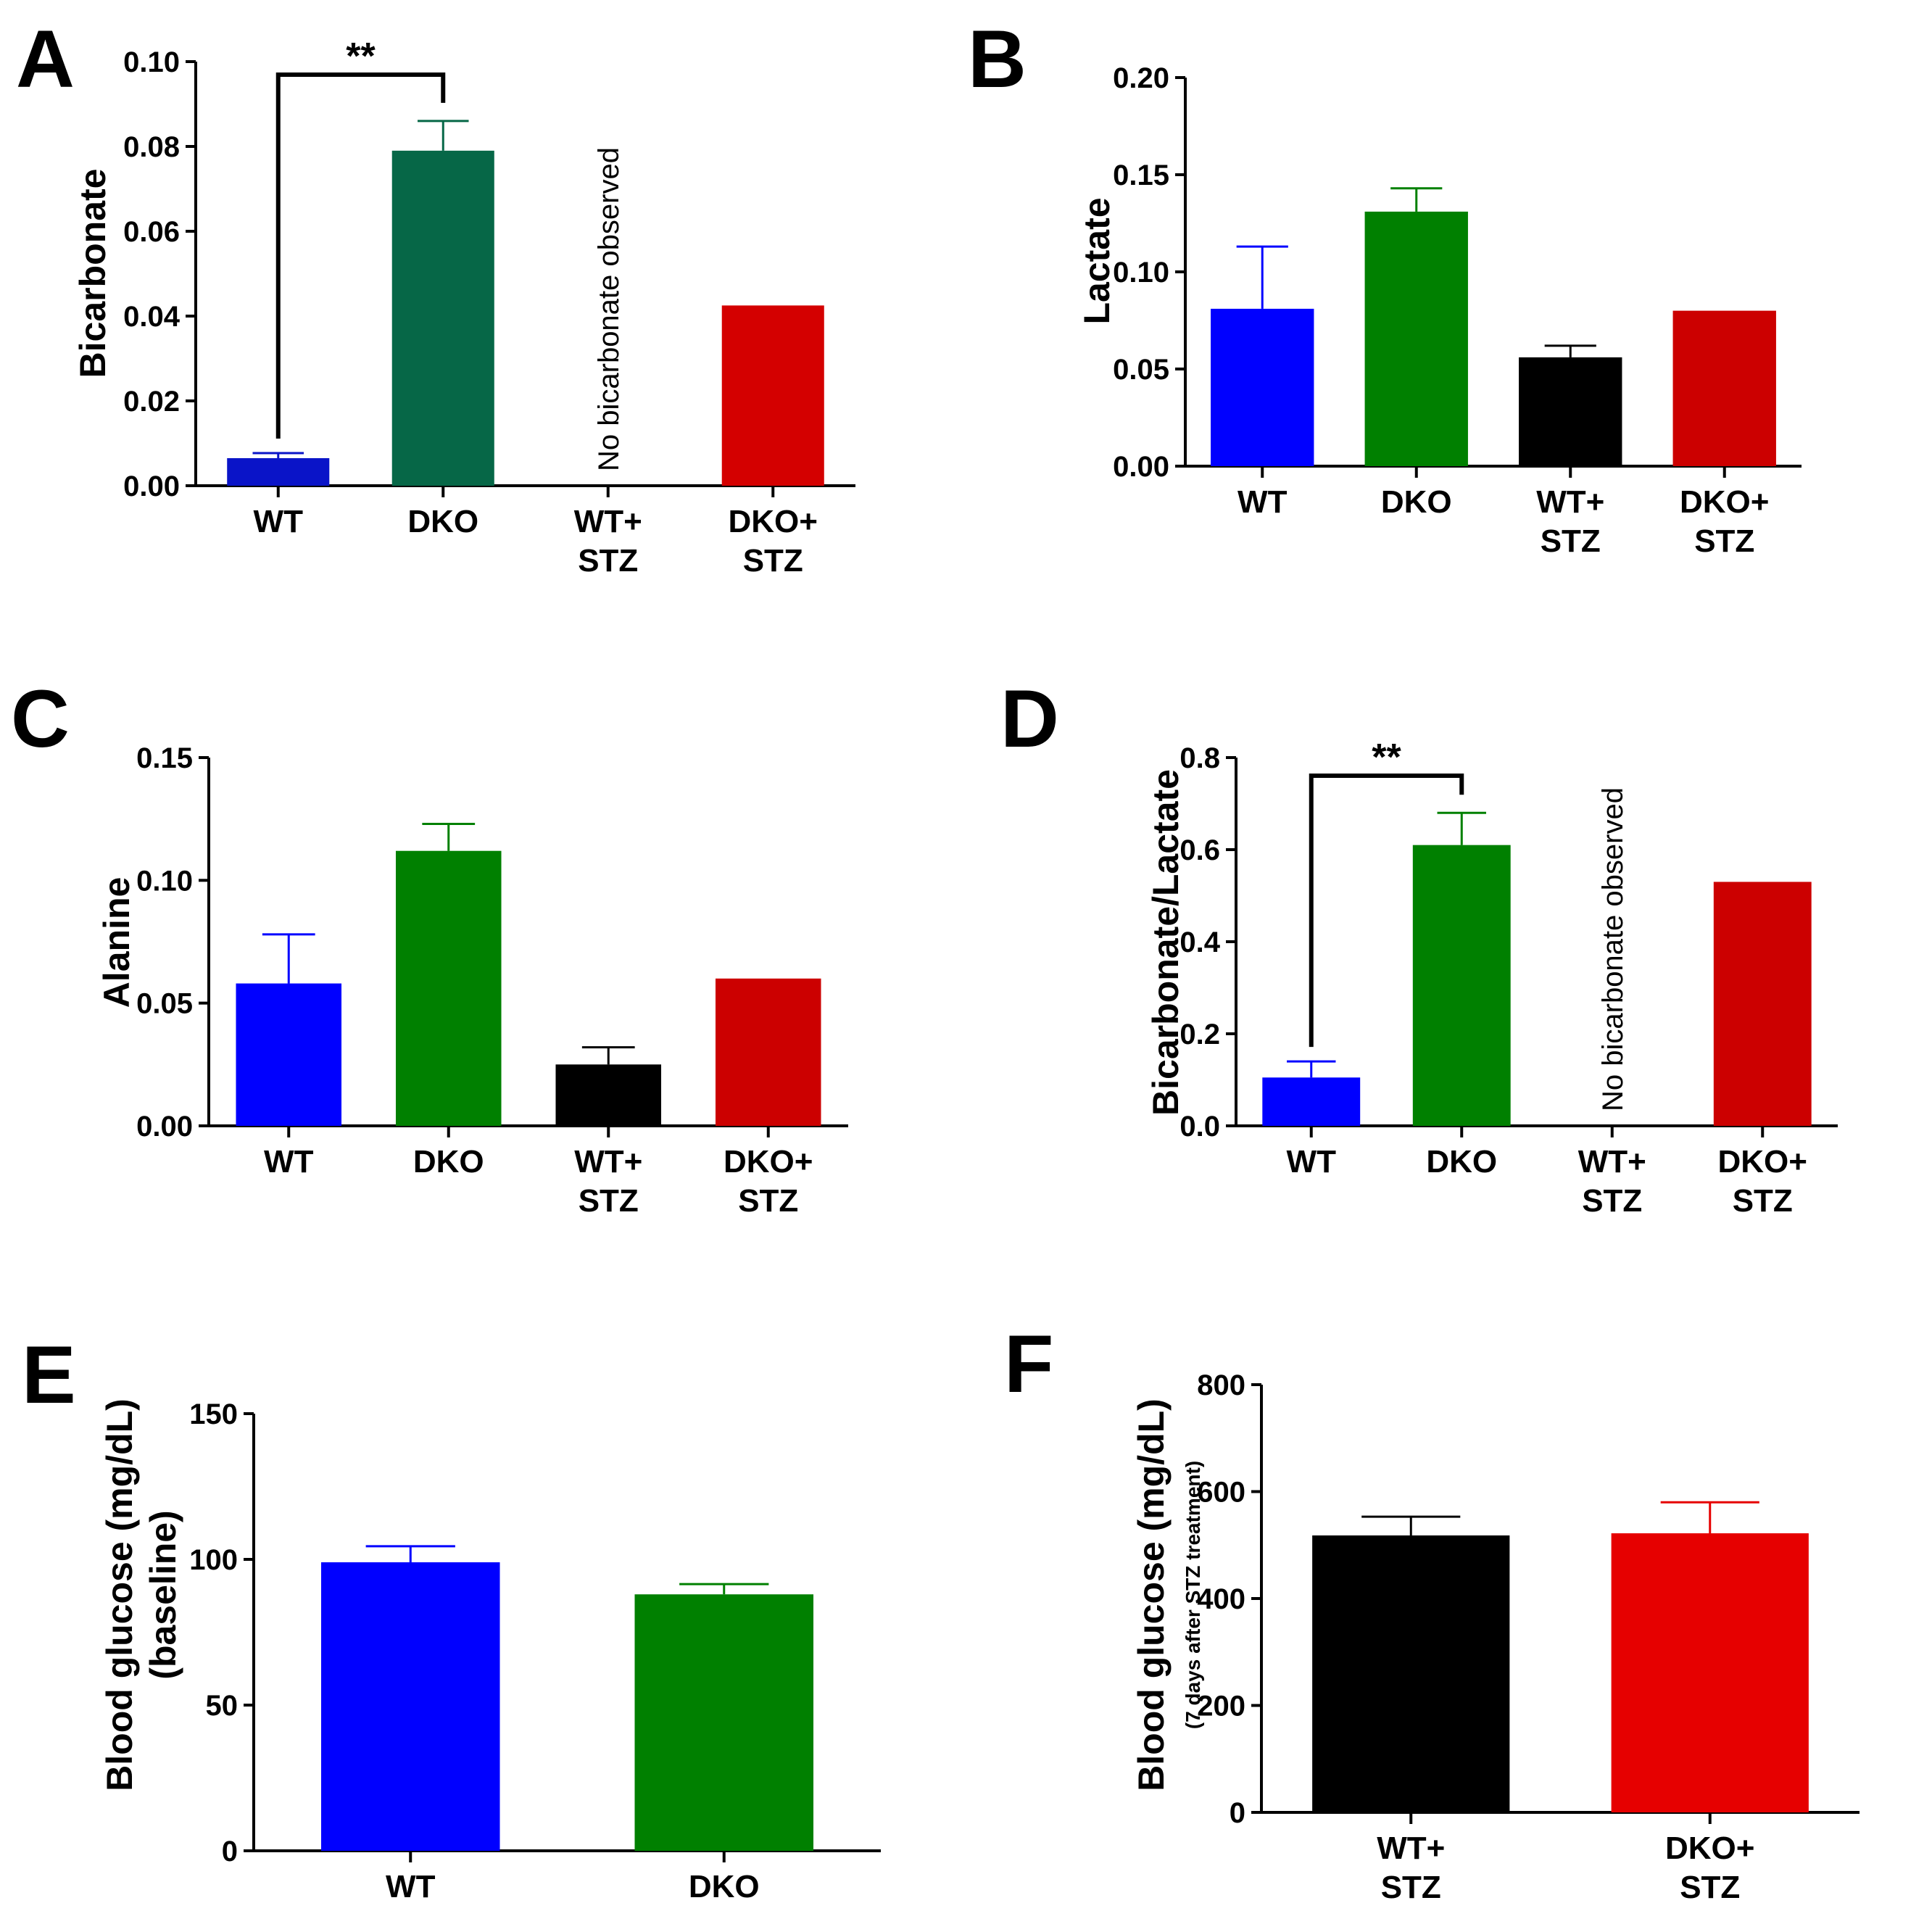  Describe the element at coordinates (361, 57) in the screenshot. I see `significance-label-a: **` at that location.